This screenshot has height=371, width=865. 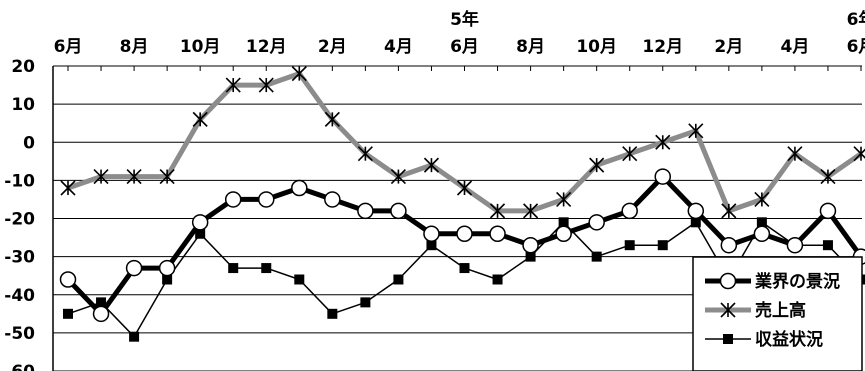 I want to click on x-tick-label: 10月, so click(x=596, y=47).